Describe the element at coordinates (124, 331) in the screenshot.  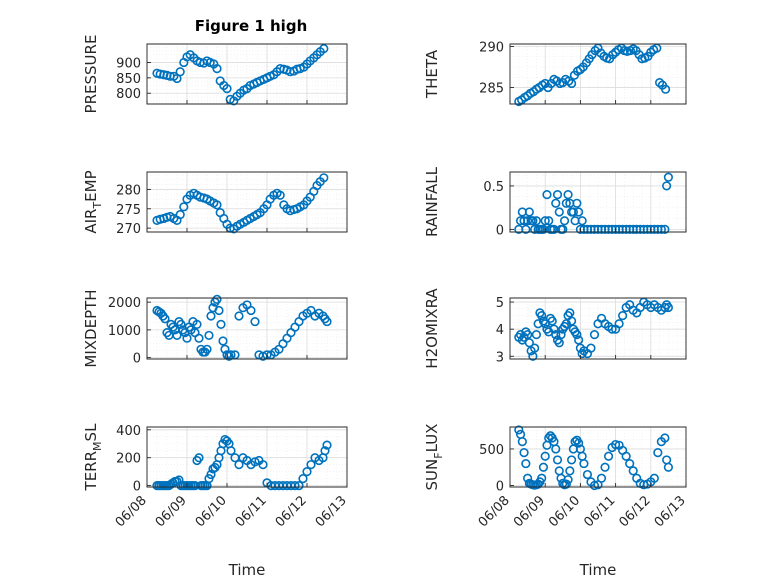
I see `y-tick-label: 1000` at that location.